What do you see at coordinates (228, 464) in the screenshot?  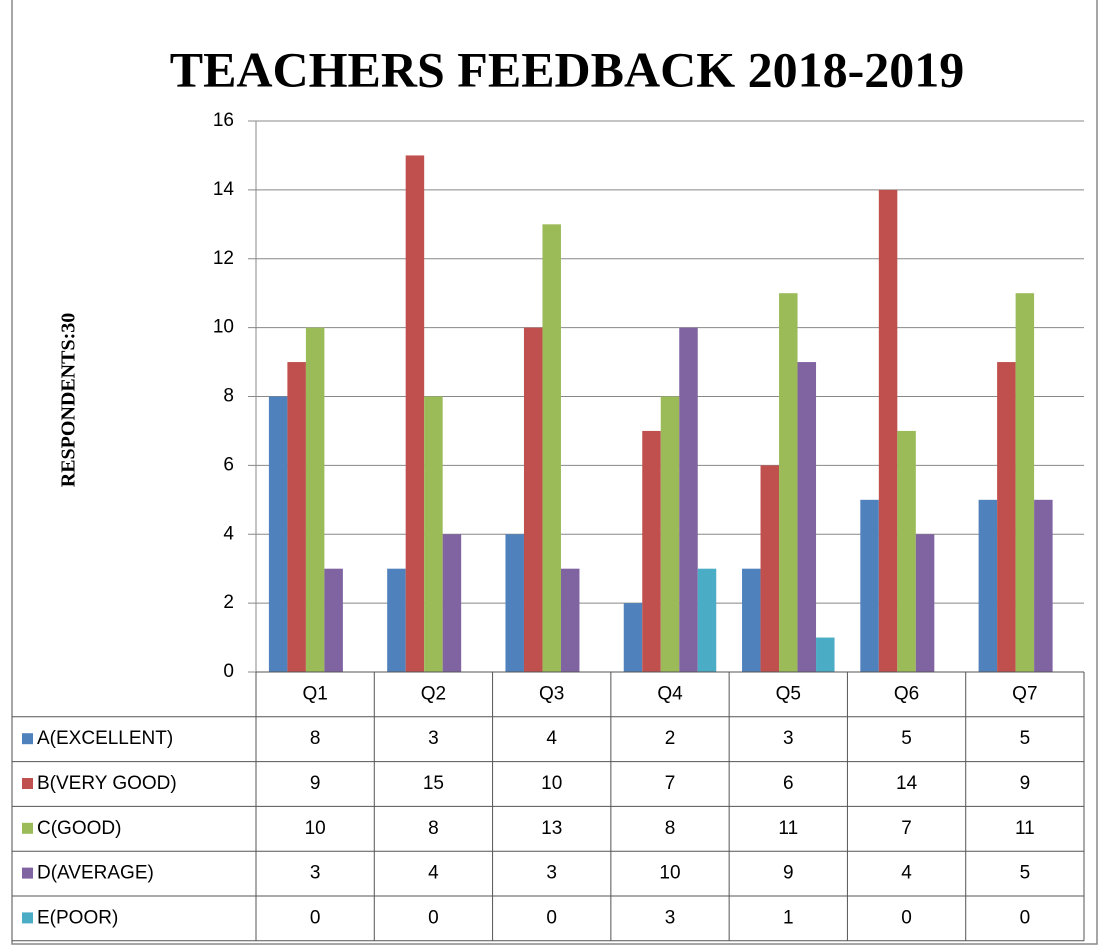 I see `y-tick-label: 6` at bounding box center [228, 464].